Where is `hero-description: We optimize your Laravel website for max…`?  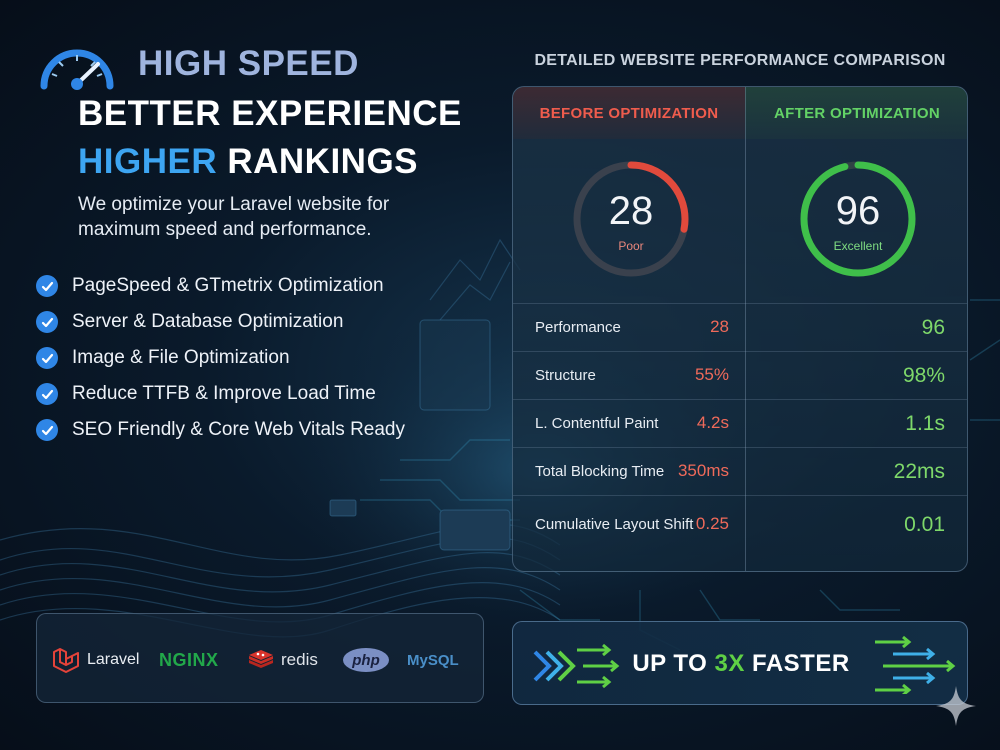
hero-description: We optimize your Laravel website for max… is located at coordinates (234, 217).